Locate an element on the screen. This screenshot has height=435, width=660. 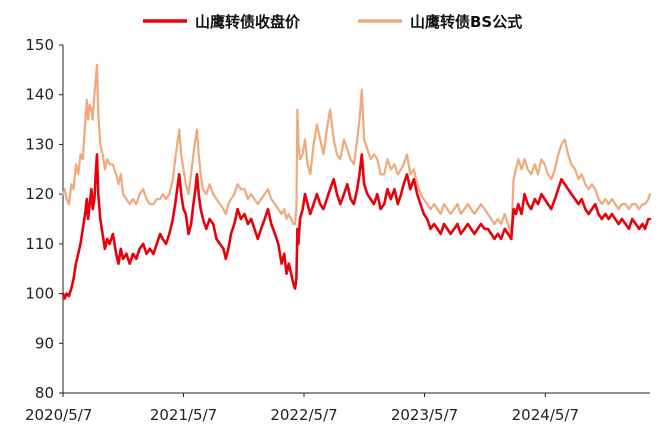
y-tick-label: 130 is located at coordinates (39, 144).